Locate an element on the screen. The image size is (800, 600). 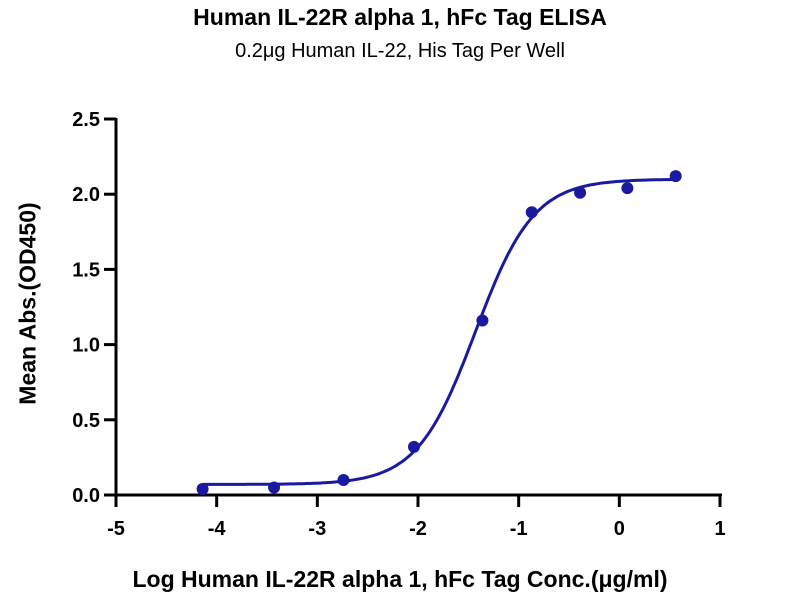
y-tick-label: 1.0 is located at coordinates (86, 346).